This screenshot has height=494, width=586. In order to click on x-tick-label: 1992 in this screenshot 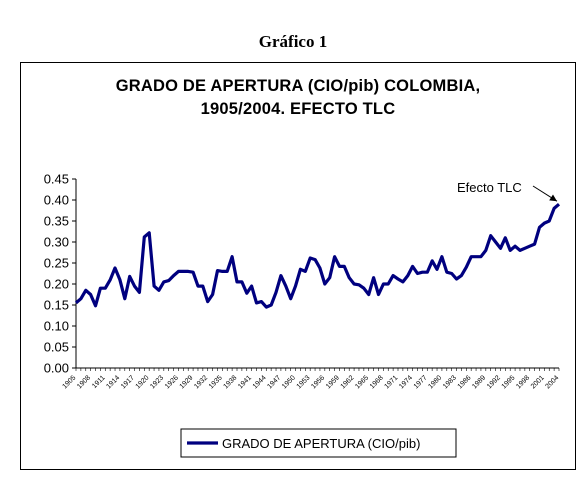, I will do `click(494, 382)`.